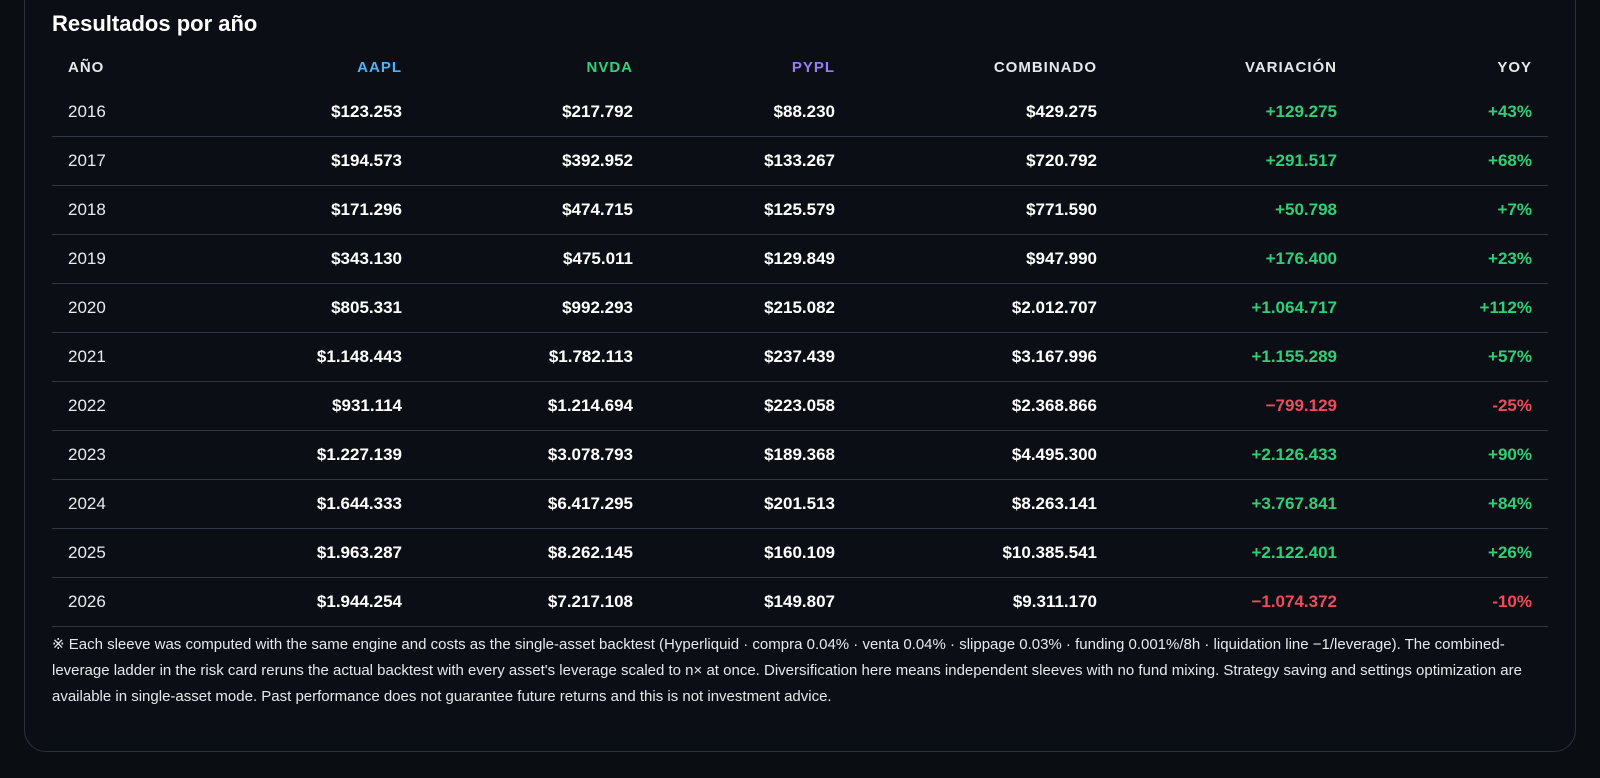  I want to click on cell-aapl: $123.253, so click(310, 112).